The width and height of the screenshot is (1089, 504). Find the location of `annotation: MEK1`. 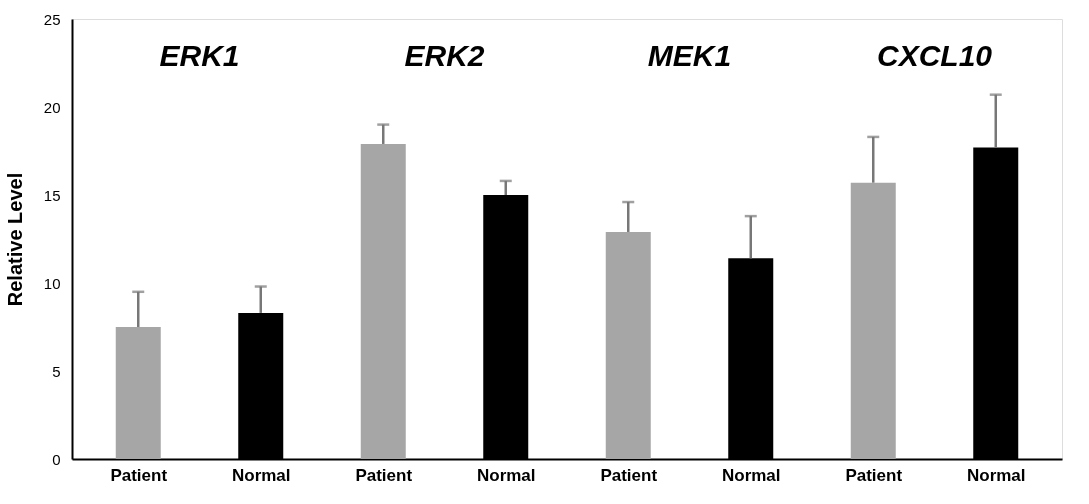

annotation: MEK1 is located at coordinates (689, 55).